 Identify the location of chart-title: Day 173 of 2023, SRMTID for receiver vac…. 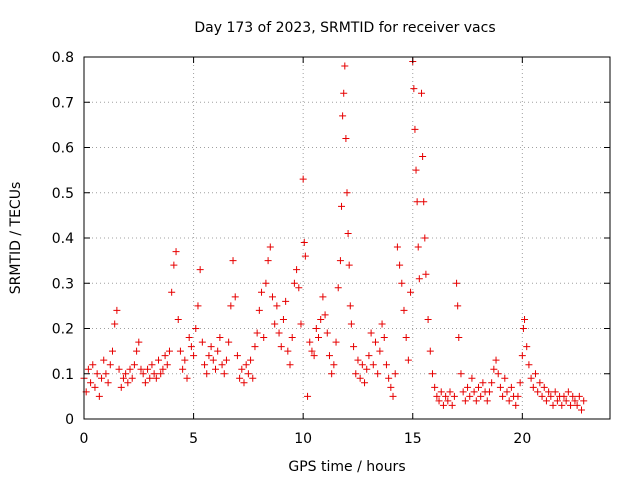
(344, 28).